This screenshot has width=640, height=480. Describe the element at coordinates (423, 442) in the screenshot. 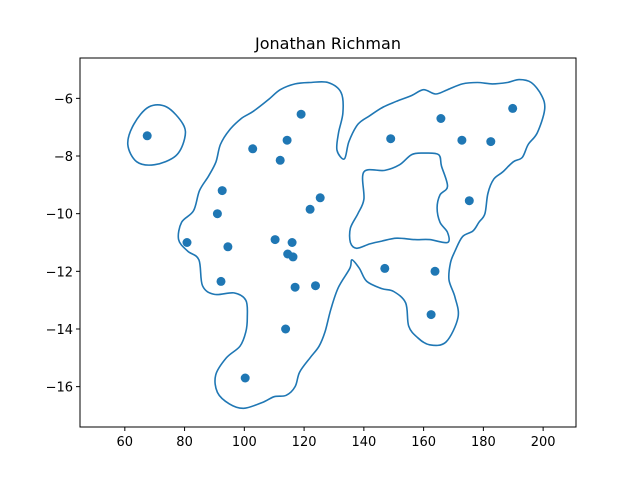

I see `x-tick-label: 160` at that location.